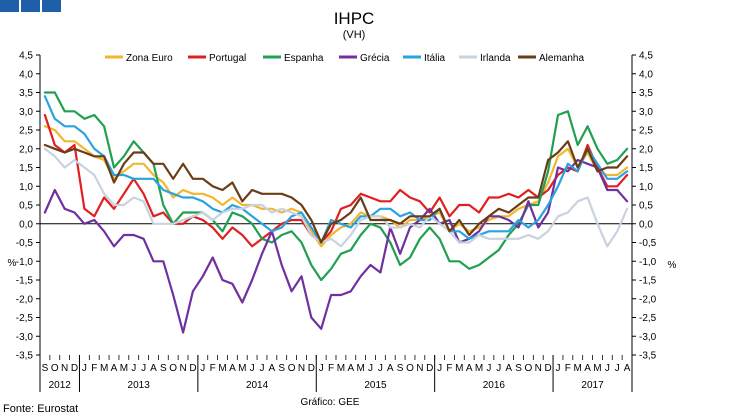 This screenshot has width=750, height=416. Describe the element at coordinates (25, 262) in the screenshot. I see `y-tick-label-left: -1,0` at that location.